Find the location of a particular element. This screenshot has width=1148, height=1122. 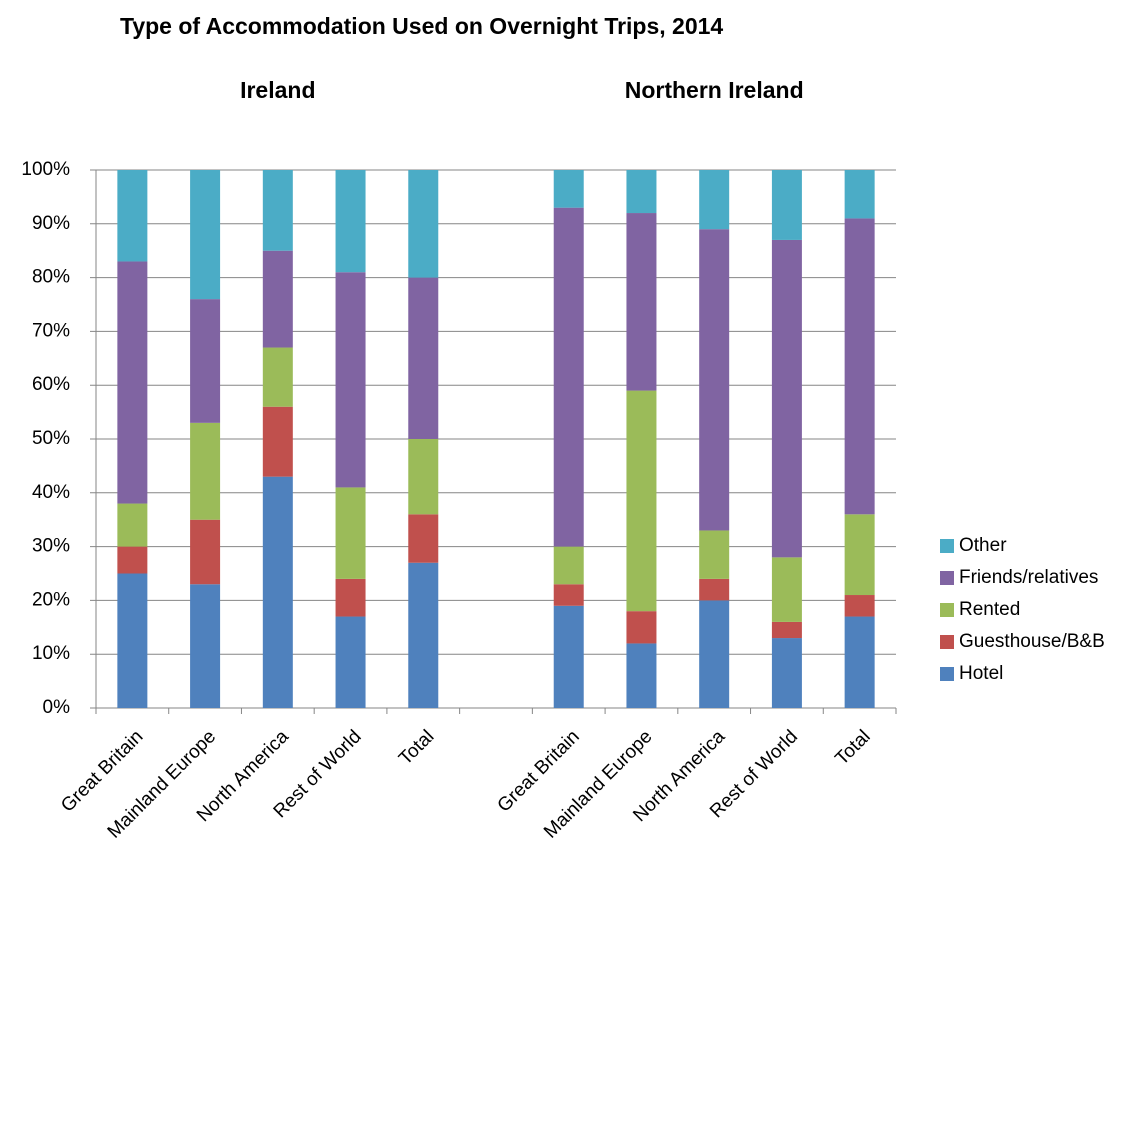

y-tick-label: 50% is located at coordinates (51, 438).